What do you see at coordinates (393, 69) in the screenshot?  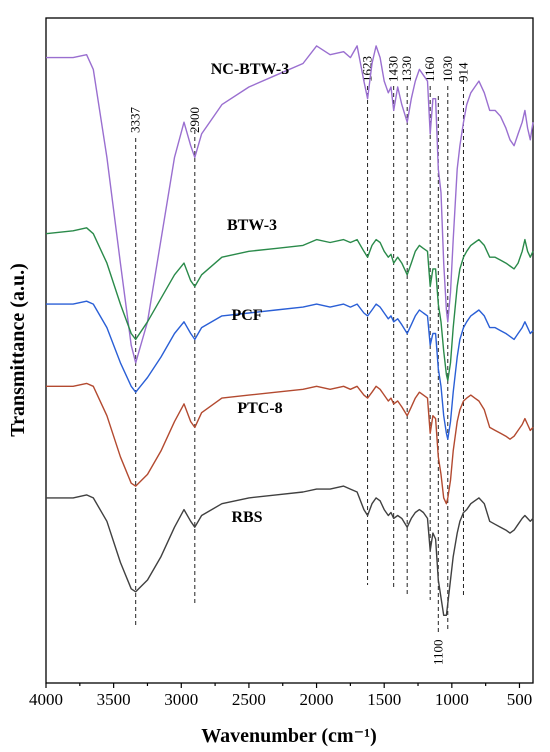 I see `peak-label: 1430` at bounding box center [393, 69].